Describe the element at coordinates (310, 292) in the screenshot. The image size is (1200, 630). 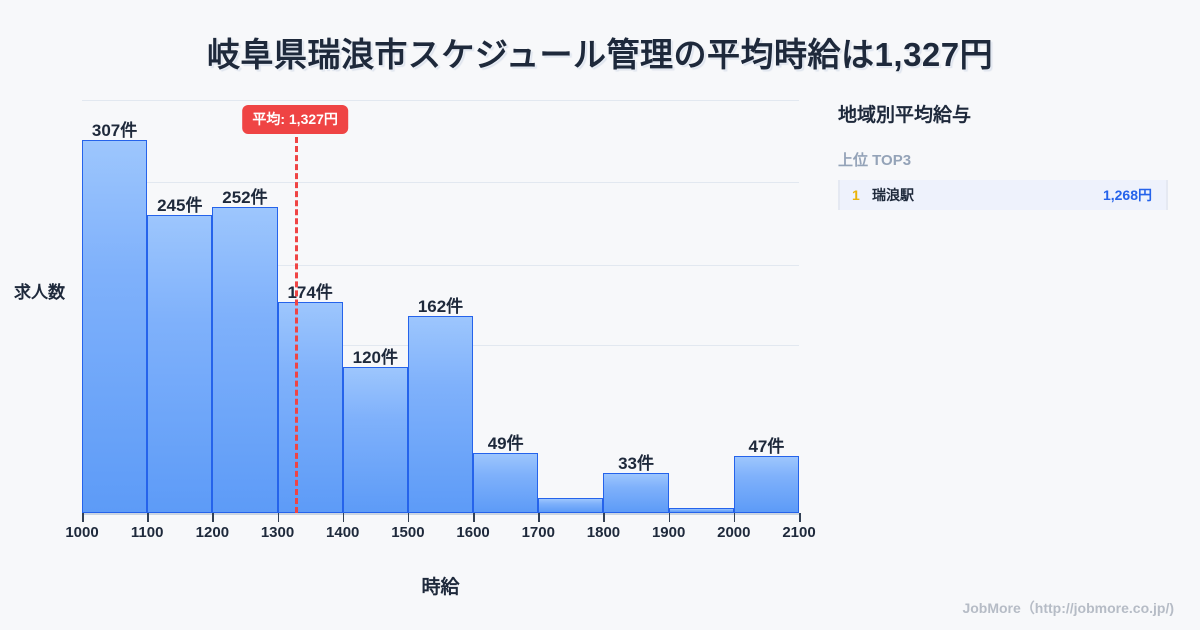
I see `bar-value-label: 174件` at that location.